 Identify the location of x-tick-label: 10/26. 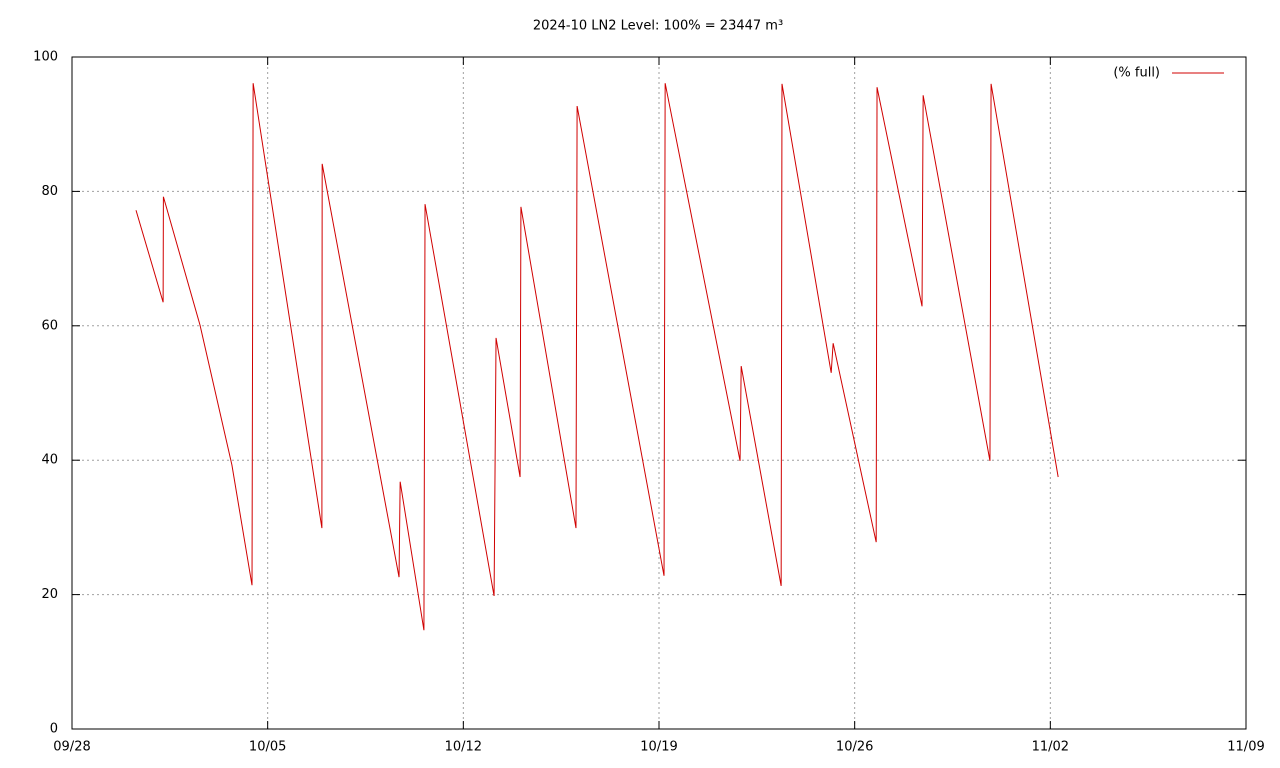
(854, 747).